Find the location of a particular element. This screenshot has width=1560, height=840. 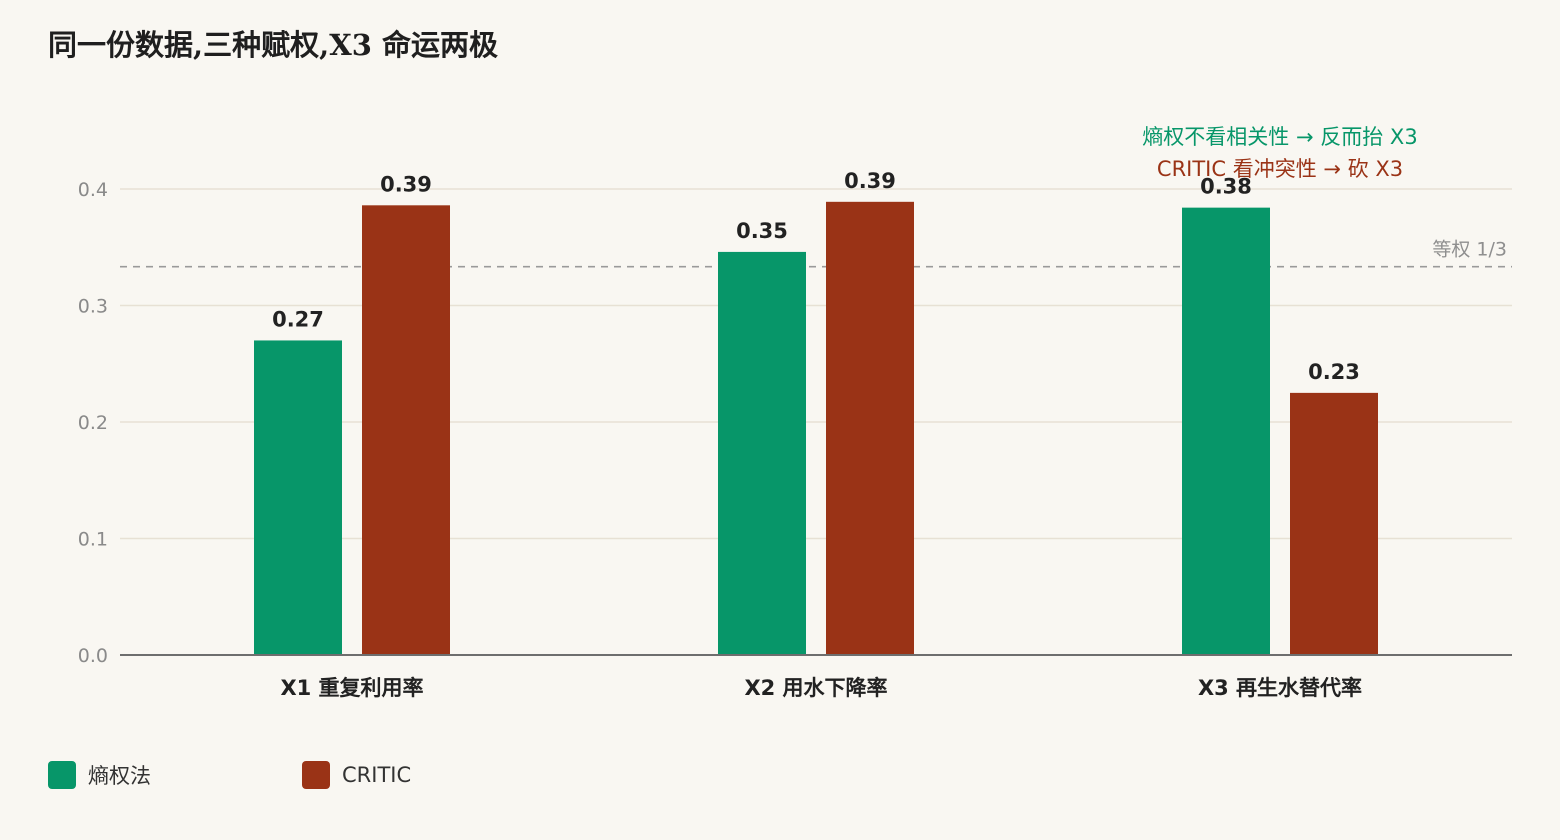

y-tick-label: 0.3 is located at coordinates (93, 307).